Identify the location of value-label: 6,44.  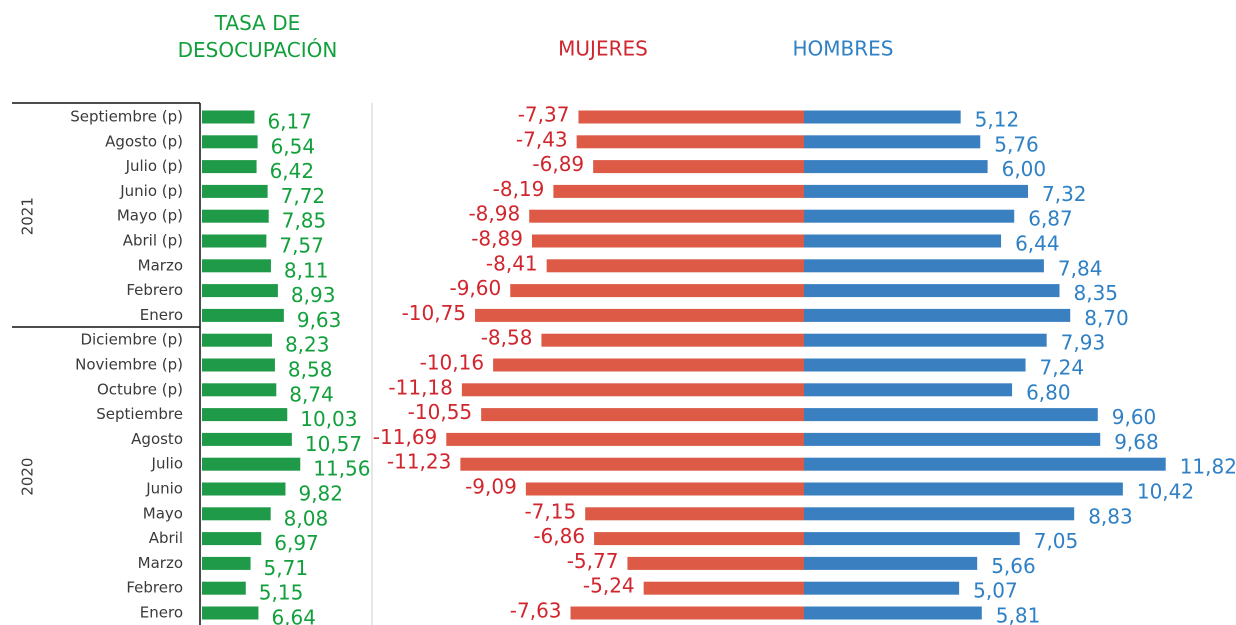
(1037, 244).